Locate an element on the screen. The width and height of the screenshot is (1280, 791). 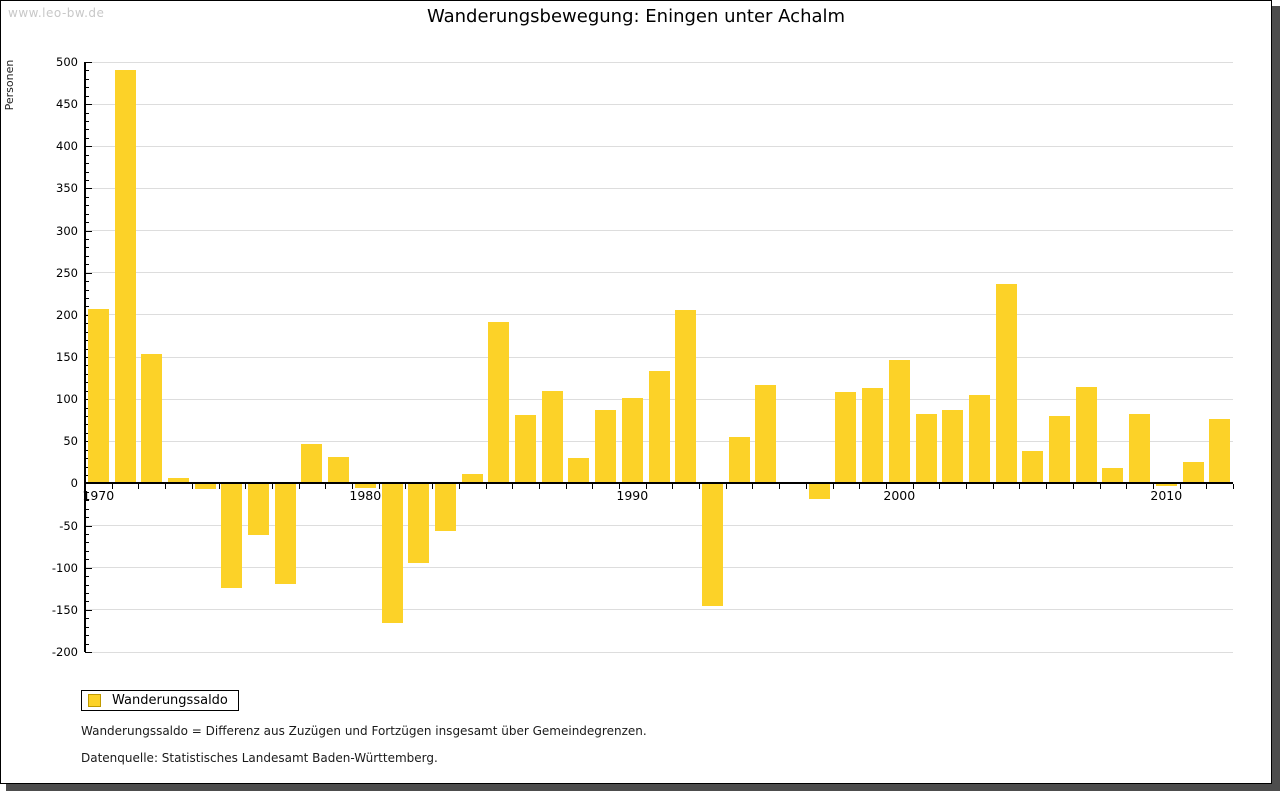
bar-1997 is located at coordinates (819, 491).